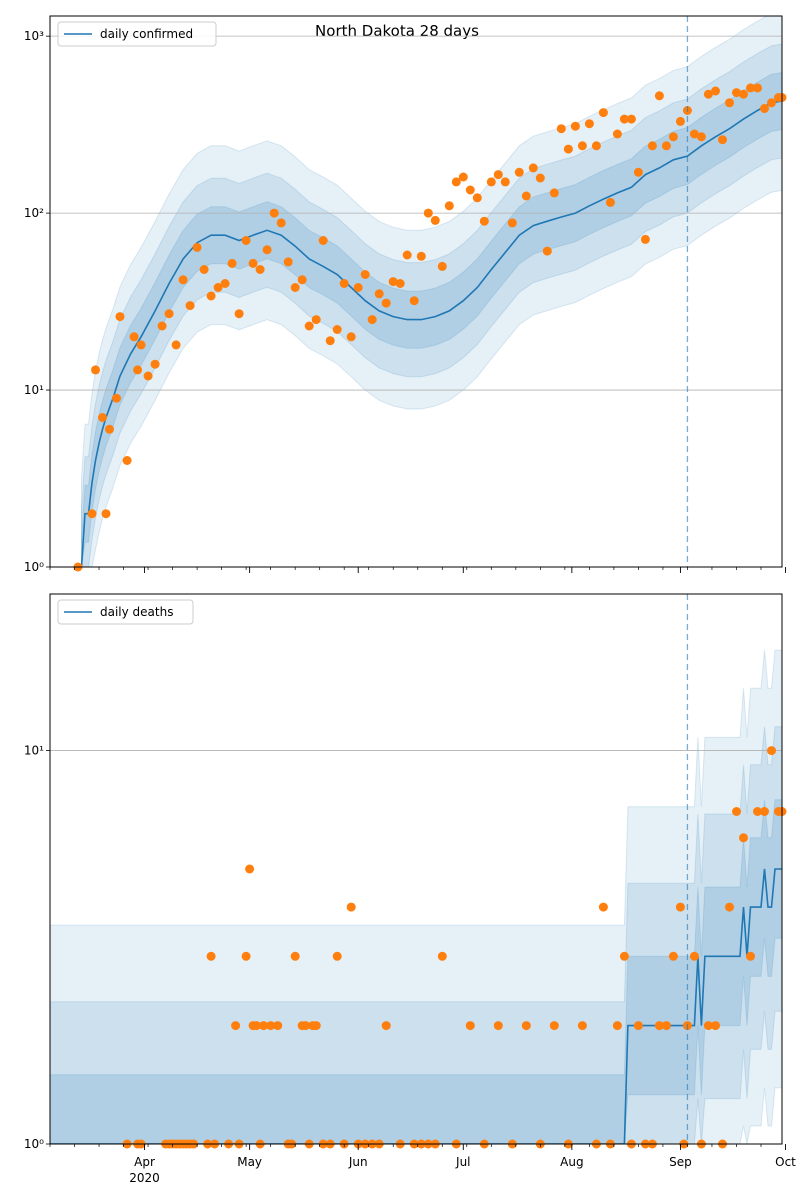 Image resolution: width=800 pixels, height=1200 pixels. What do you see at coordinates (417, 570) in the screenshot?
I see `confirmed-x-axis` at bounding box center [417, 570].